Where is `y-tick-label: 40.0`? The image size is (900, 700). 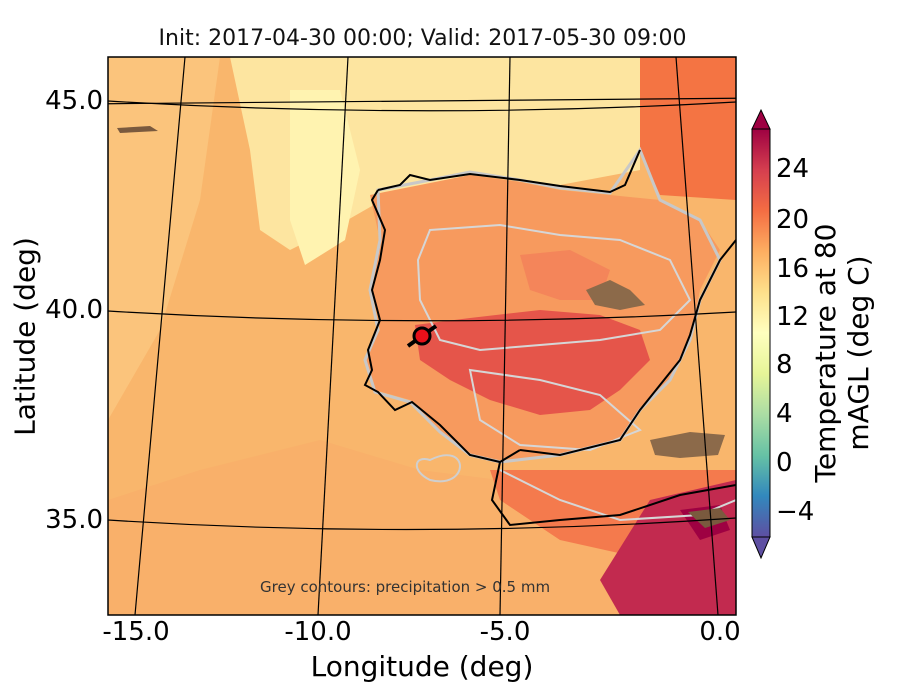 y-tick-label: 40.0 is located at coordinates (74, 310).